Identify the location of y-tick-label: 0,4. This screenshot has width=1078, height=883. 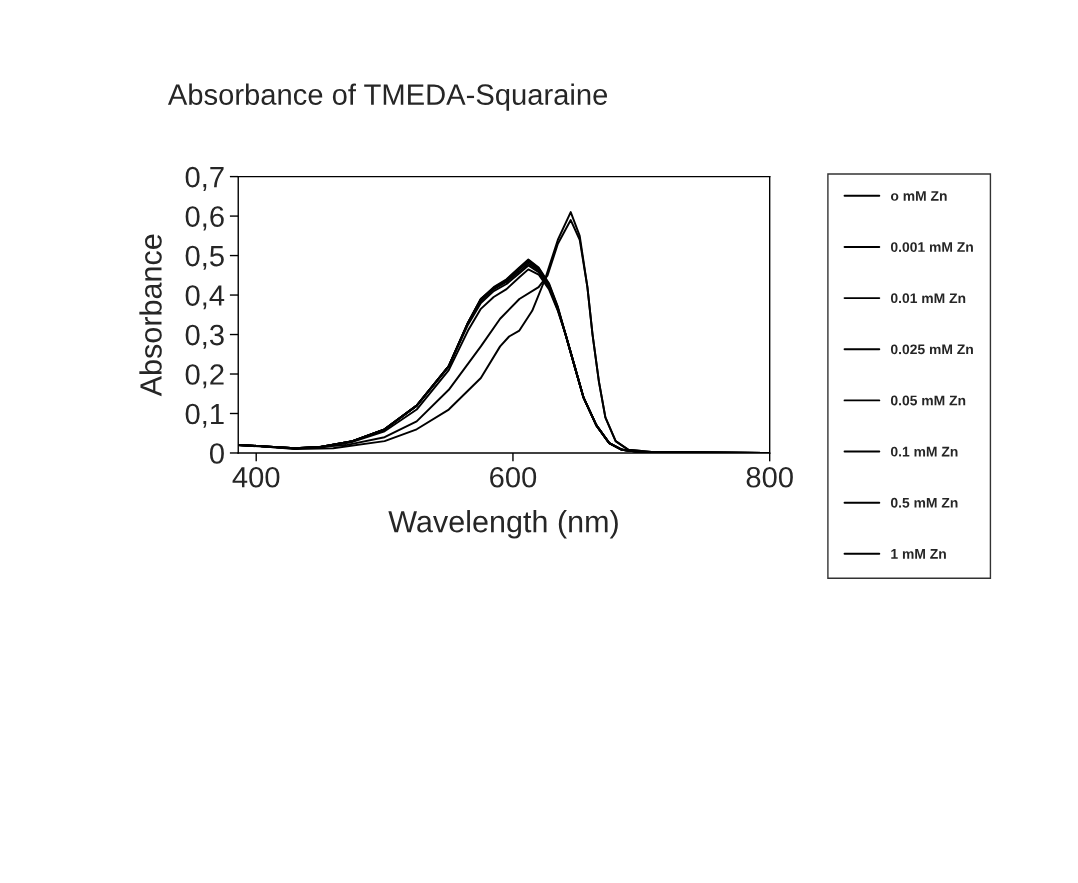
(205, 297).